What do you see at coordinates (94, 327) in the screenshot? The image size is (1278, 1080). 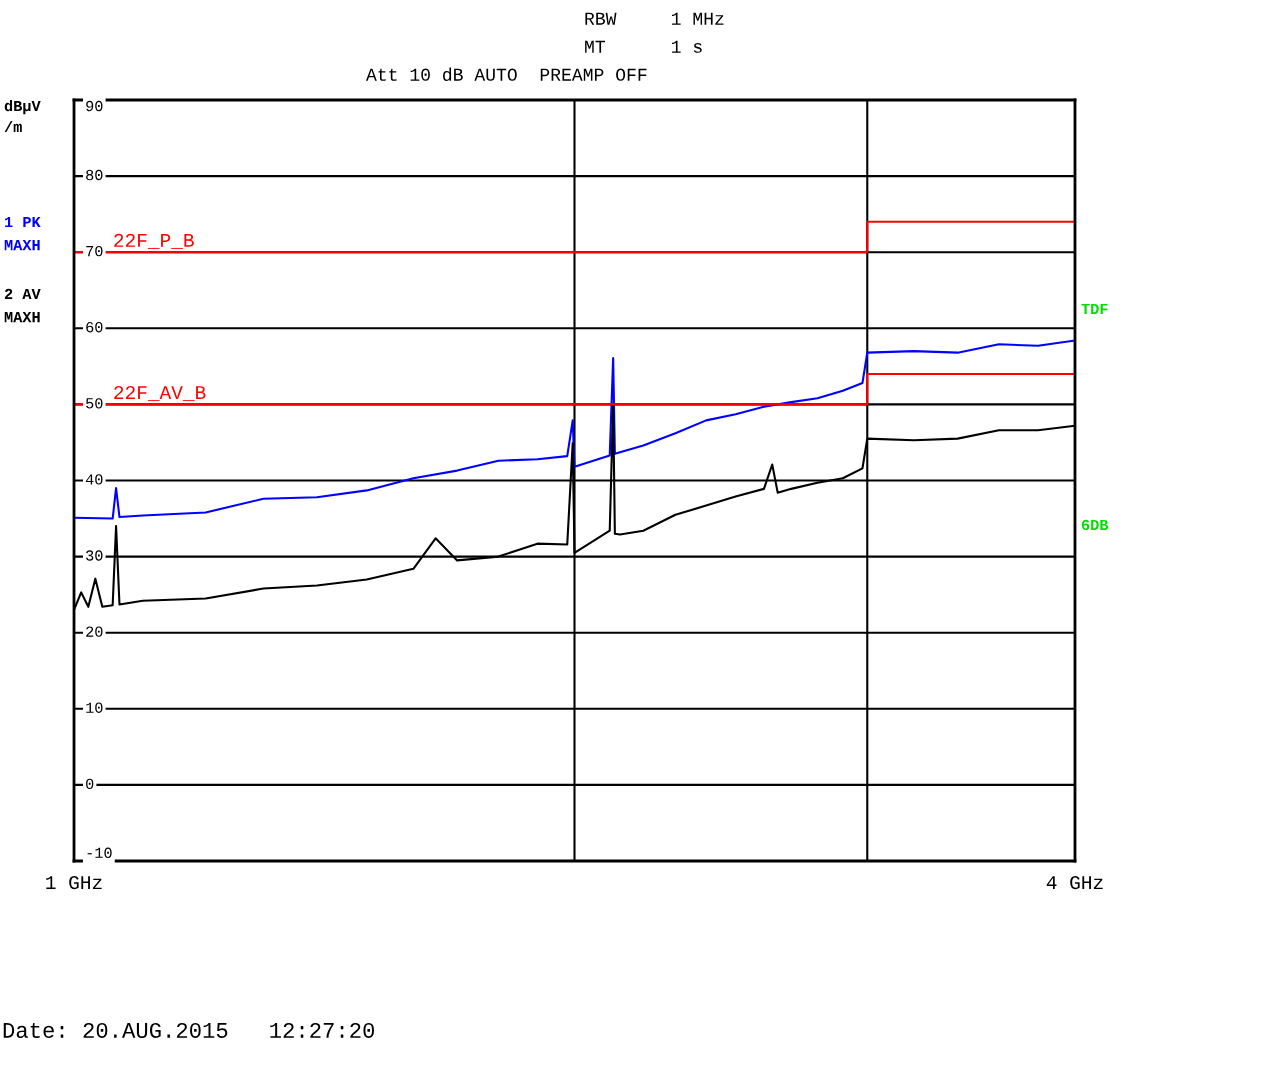 I see `y-tick-label: 60` at bounding box center [94, 327].